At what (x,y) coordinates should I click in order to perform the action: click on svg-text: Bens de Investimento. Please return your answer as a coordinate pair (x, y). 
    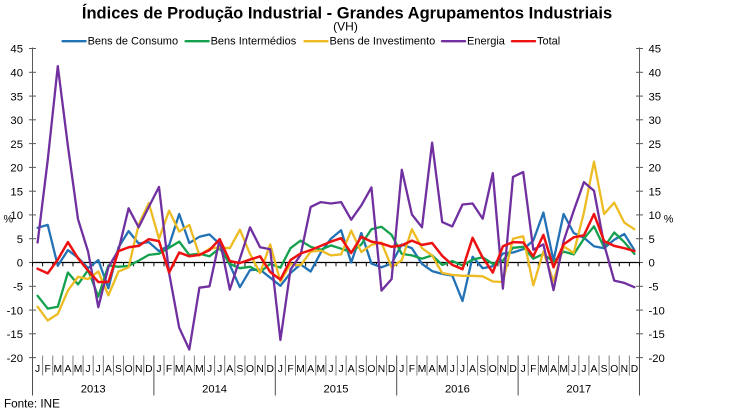
    Looking at the image, I should click on (383, 41).